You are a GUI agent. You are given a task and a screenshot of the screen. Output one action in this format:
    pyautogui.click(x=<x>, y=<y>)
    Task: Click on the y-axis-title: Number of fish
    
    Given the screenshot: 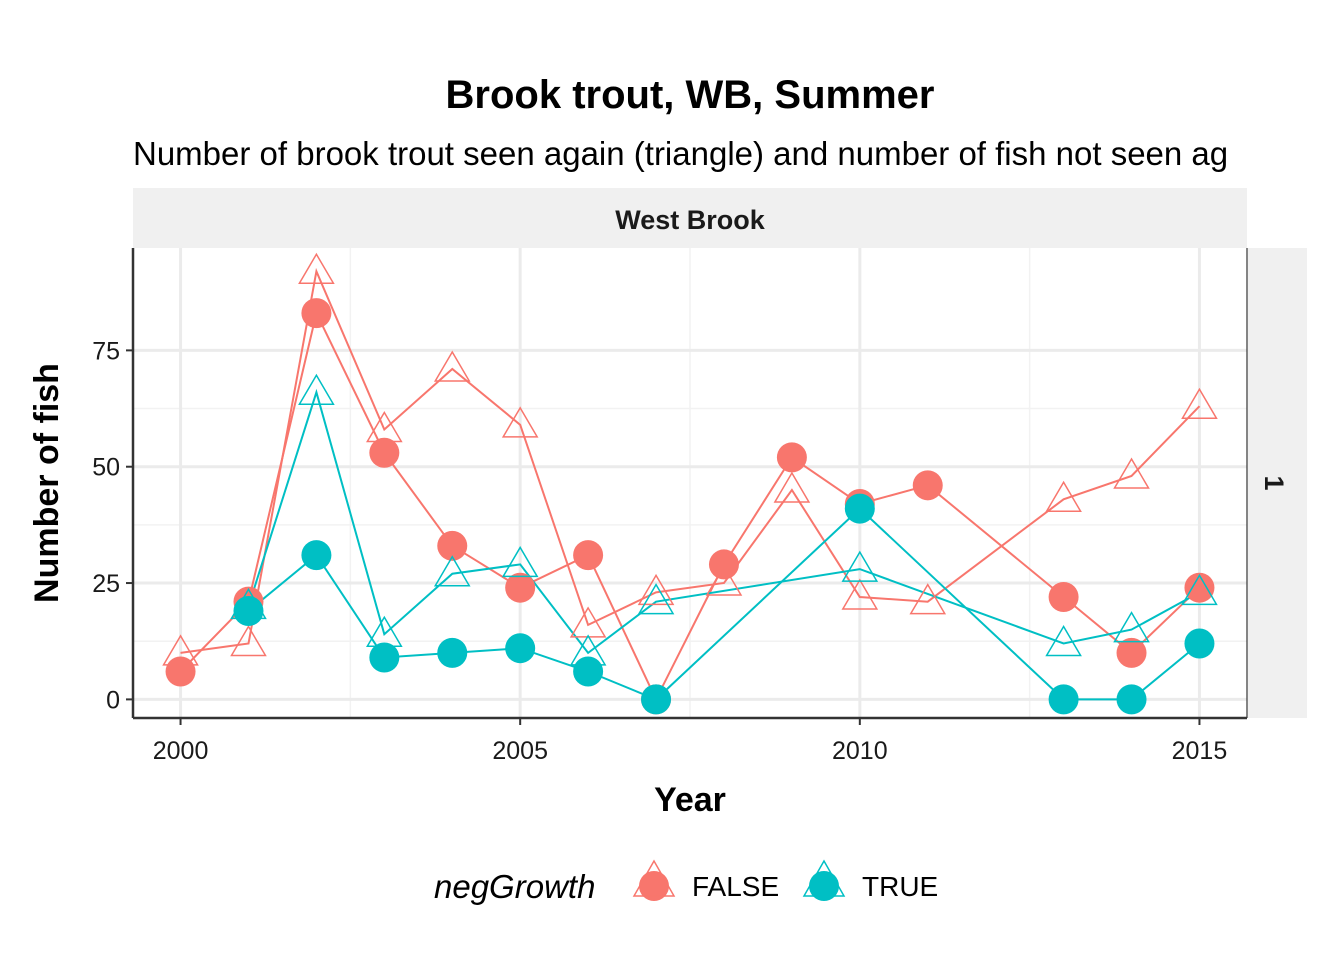 What is the action you would take?
    pyautogui.click(x=47, y=483)
    